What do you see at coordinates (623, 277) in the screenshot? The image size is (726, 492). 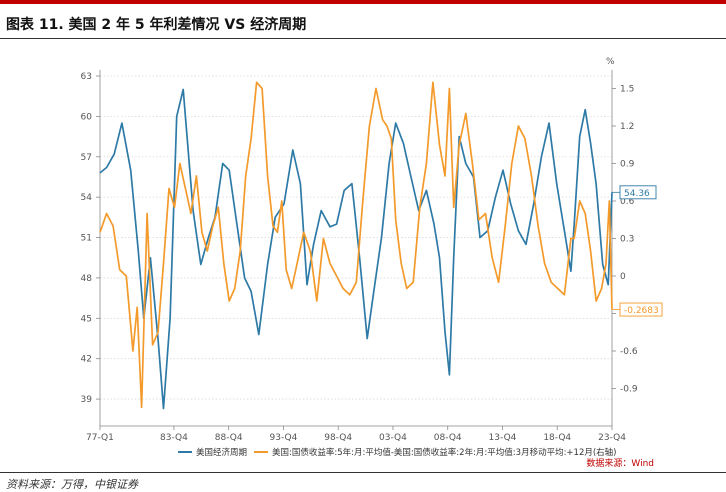 I see `right-tick-label: 0` at bounding box center [623, 277].